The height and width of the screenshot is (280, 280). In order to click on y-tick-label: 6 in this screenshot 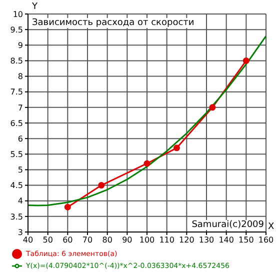, I will do `click(20, 139)`.